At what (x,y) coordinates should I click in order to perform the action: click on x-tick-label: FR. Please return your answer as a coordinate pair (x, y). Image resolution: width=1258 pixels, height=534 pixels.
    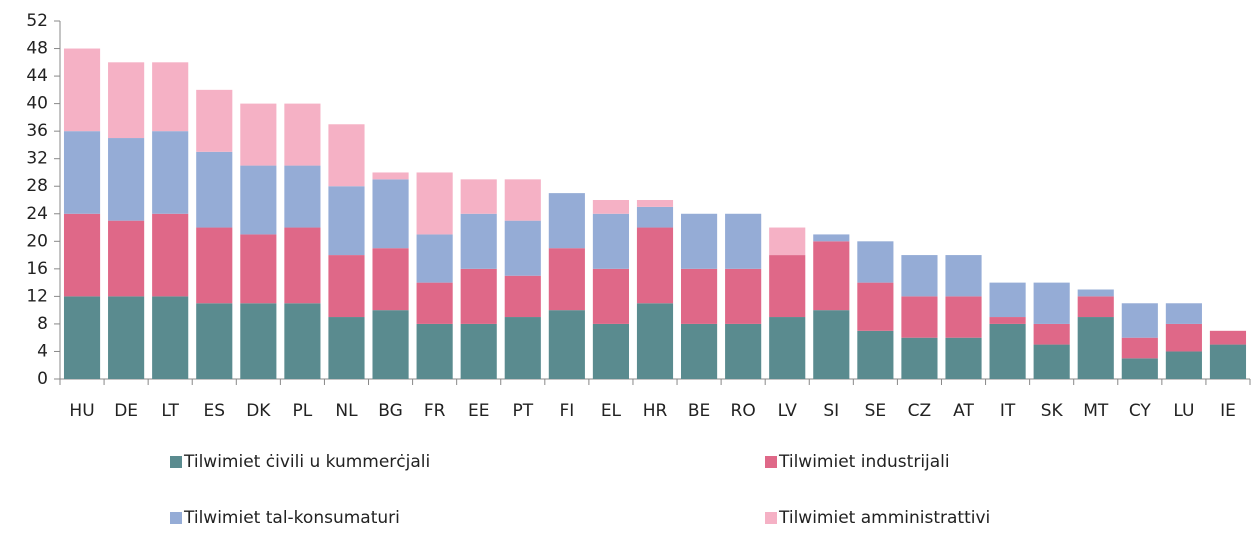
    Looking at the image, I should click on (435, 411).